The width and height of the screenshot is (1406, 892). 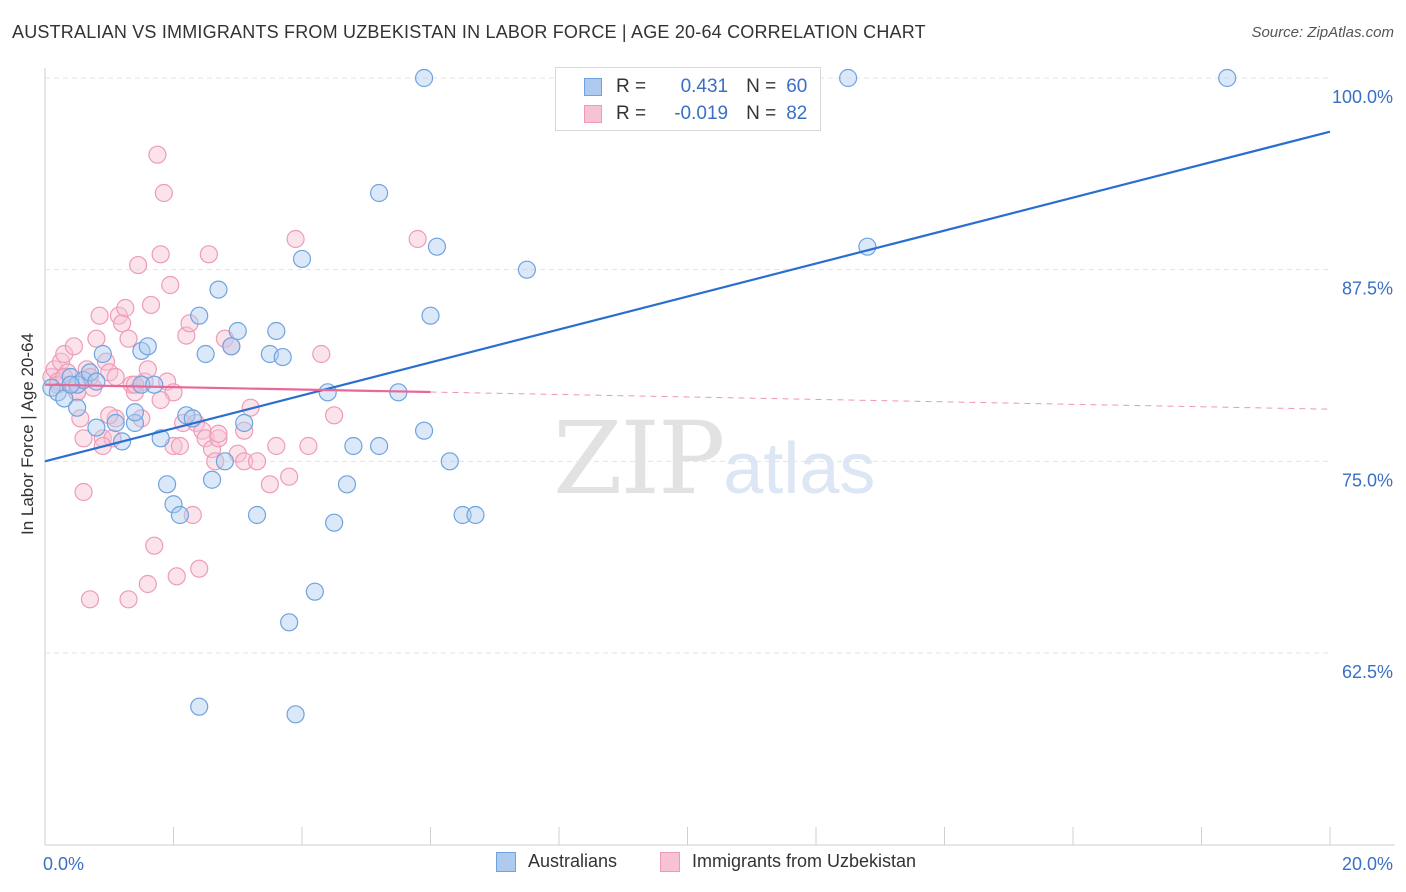 What do you see at coordinates (639, 458) in the screenshot?
I see `watermark-zip: ZIP` at bounding box center [639, 458].